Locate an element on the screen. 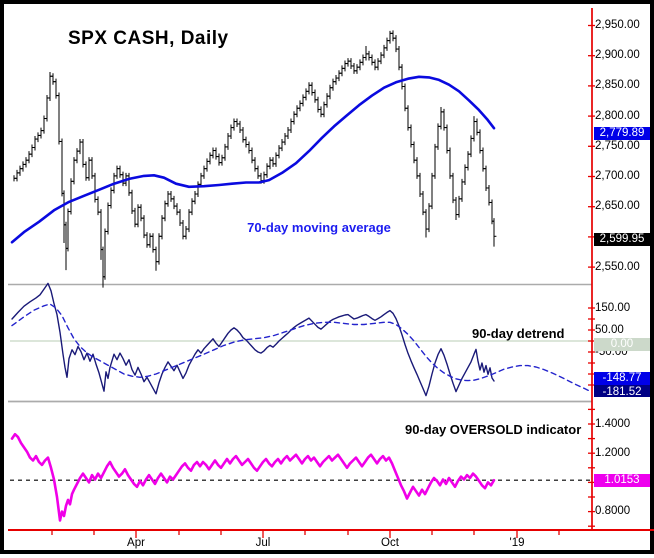 This screenshot has width=654, height=558. x-axis-label: Apr is located at coordinates (136, 543).